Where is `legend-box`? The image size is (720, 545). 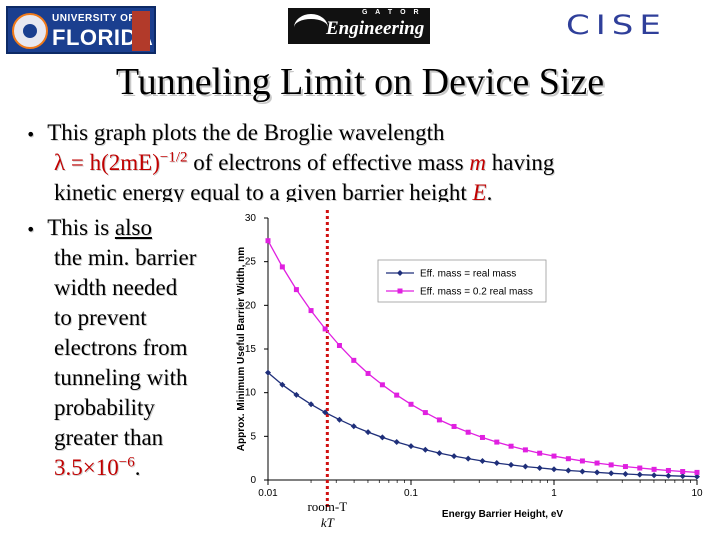
legend-box is located at coordinates (462, 281).